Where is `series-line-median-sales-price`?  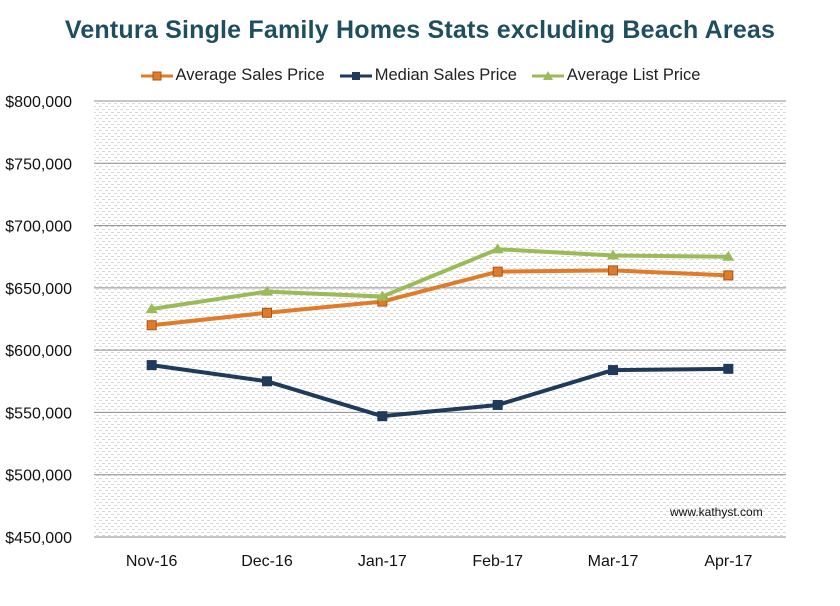
series-line-median-sales-price is located at coordinates (440, 391).